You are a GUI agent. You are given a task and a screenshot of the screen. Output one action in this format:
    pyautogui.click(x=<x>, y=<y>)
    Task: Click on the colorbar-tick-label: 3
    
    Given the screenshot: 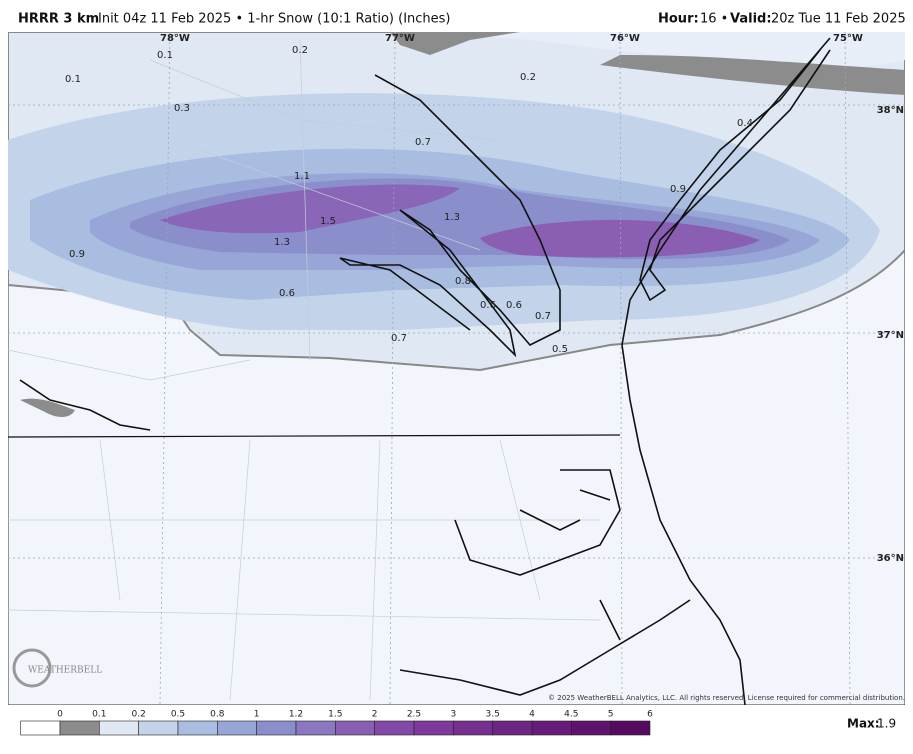 What is the action you would take?
    pyautogui.click(x=453, y=715)
    